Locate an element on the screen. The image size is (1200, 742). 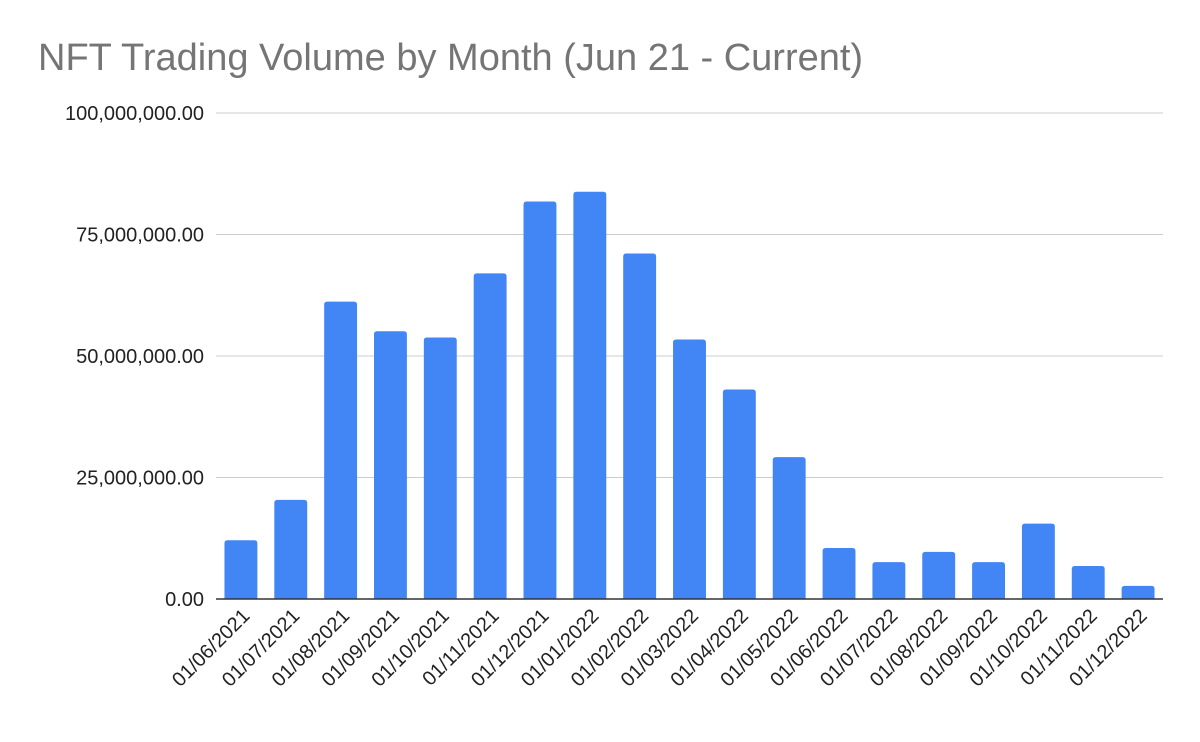
bar-01-11-2021 is located at coordinates (490, 436).